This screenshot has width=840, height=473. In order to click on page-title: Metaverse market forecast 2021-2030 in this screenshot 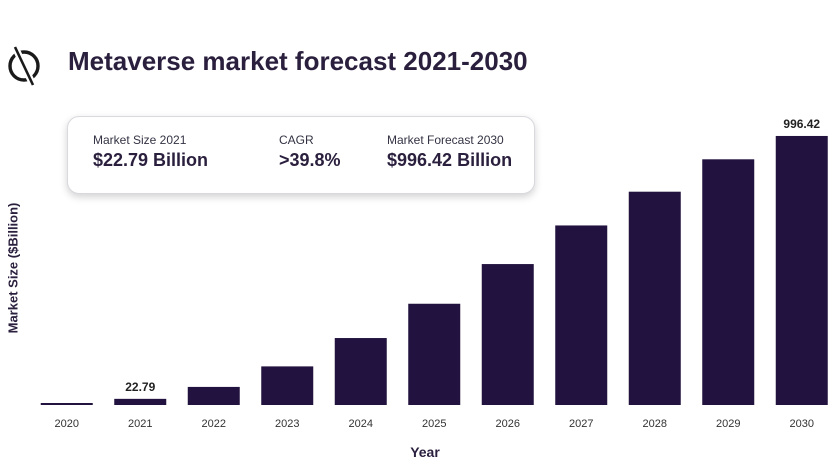, I will do `click(298, 61)`.